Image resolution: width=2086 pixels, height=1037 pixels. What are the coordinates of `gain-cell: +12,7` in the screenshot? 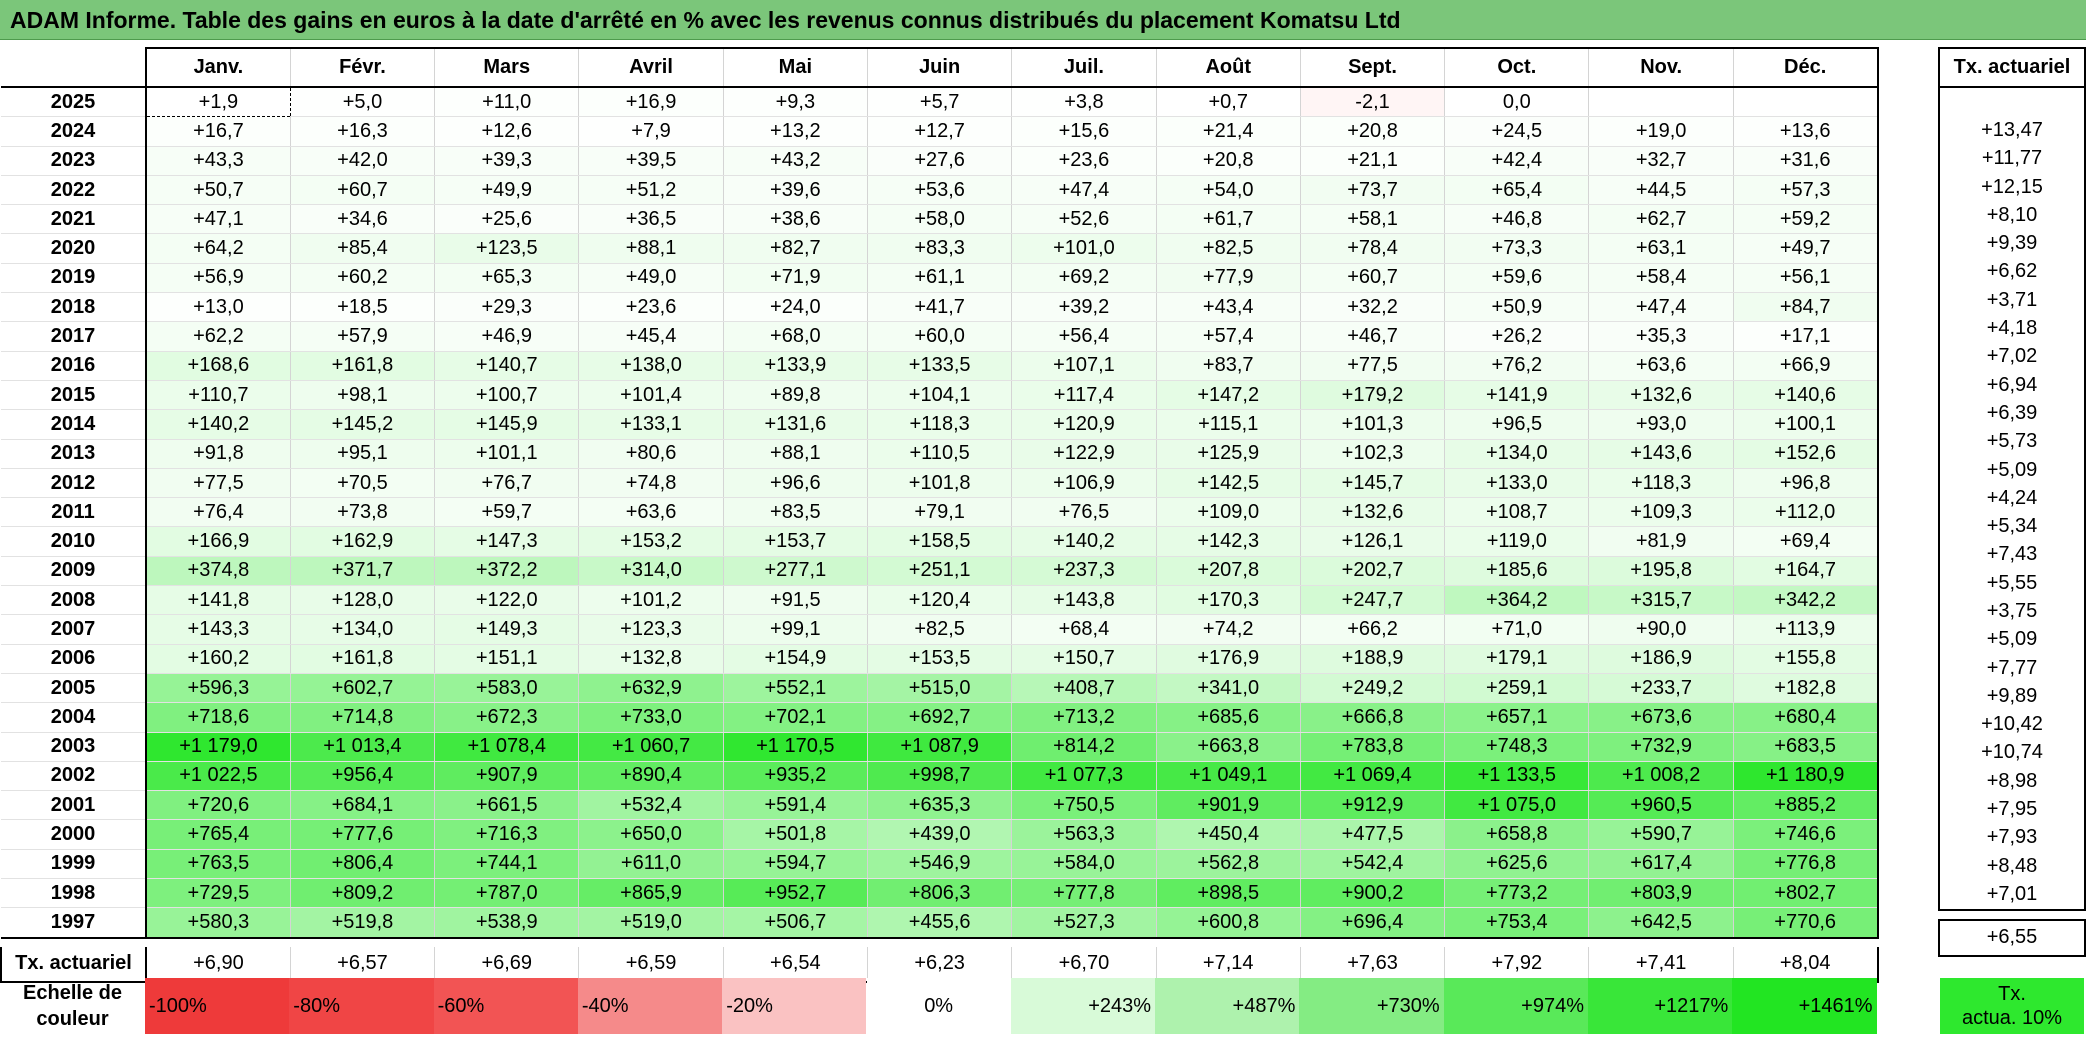 It's located at (940, 131).